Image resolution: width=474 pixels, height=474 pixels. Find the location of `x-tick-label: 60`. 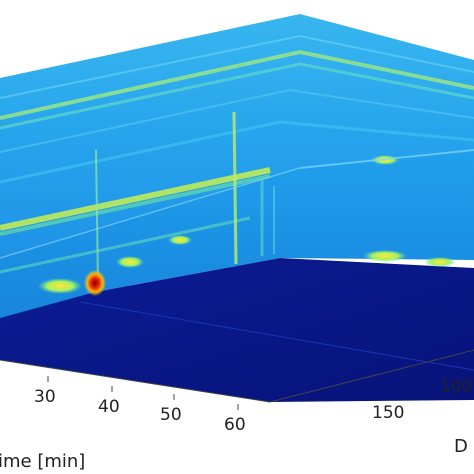

x-tick-label: 60 is located at coordinates (235, 425).